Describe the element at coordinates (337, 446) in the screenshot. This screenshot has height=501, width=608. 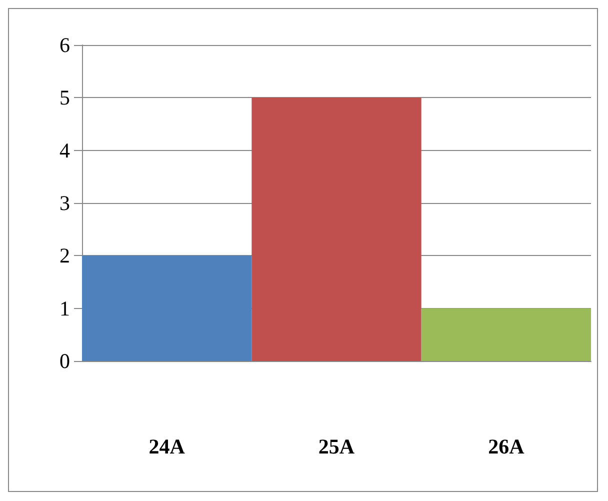
I see `x-tick-label: 25A` at that location.